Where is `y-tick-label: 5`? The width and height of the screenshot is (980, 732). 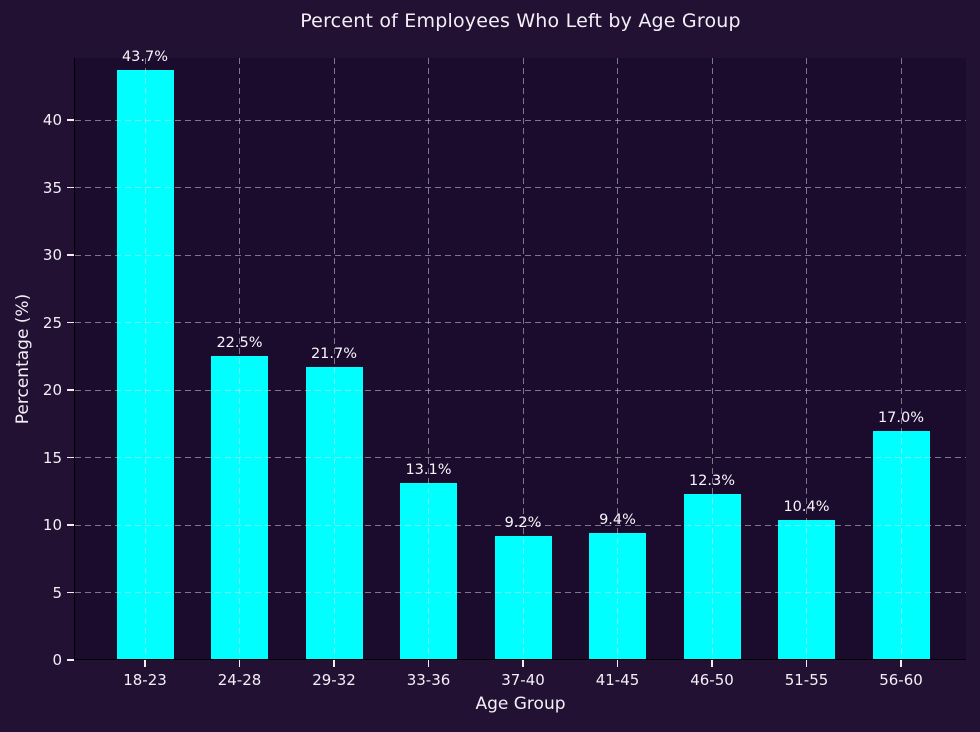
y-tick-label: 5 is located at coordinates (57, 592).